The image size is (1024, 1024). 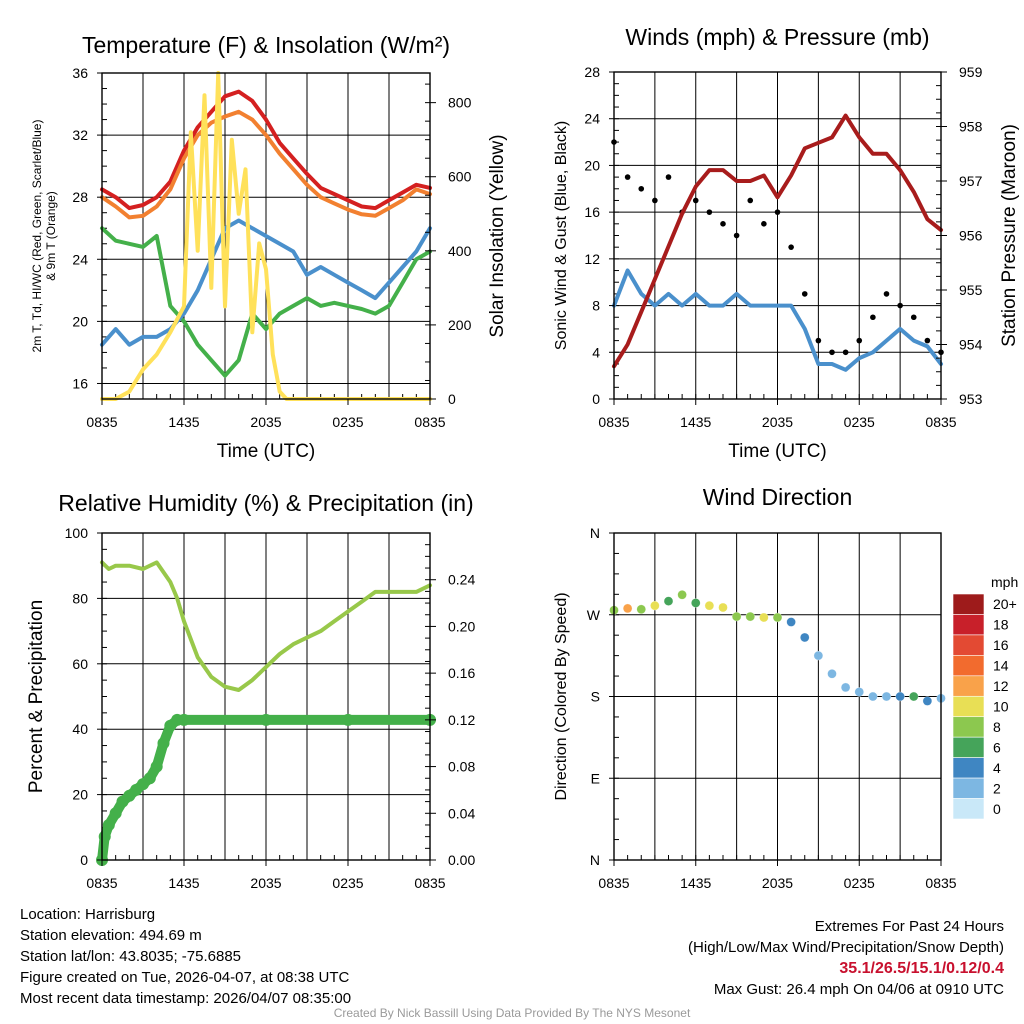 What do you see at coordinates (77, 533) in the screenshot?
I see `y-tick-label: 100` at bounding box center [77, 533].